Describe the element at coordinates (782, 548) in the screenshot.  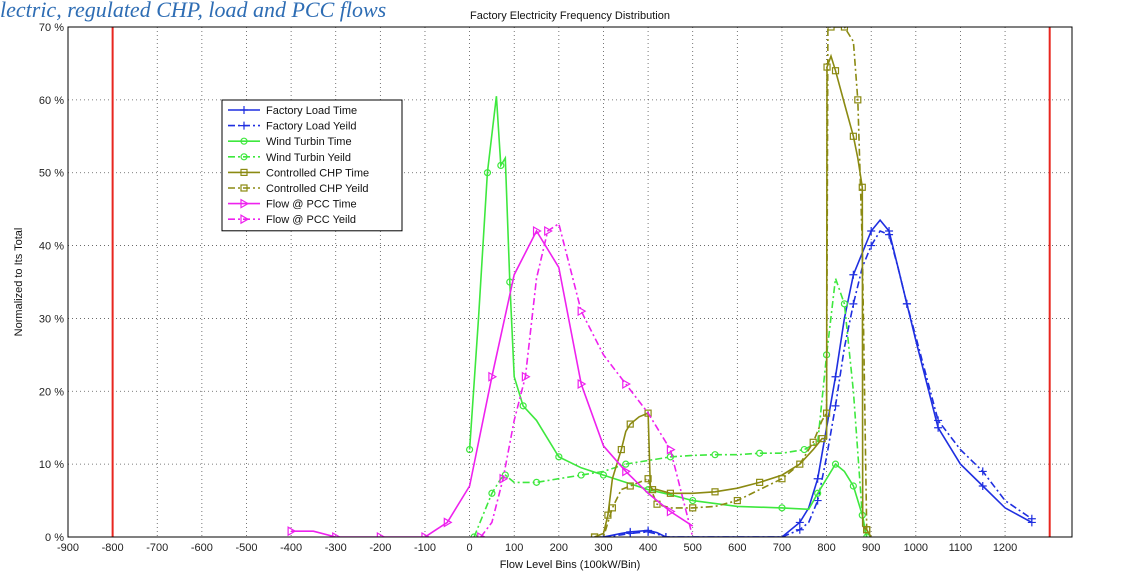
I see `x-tick-label: 700` at that location.